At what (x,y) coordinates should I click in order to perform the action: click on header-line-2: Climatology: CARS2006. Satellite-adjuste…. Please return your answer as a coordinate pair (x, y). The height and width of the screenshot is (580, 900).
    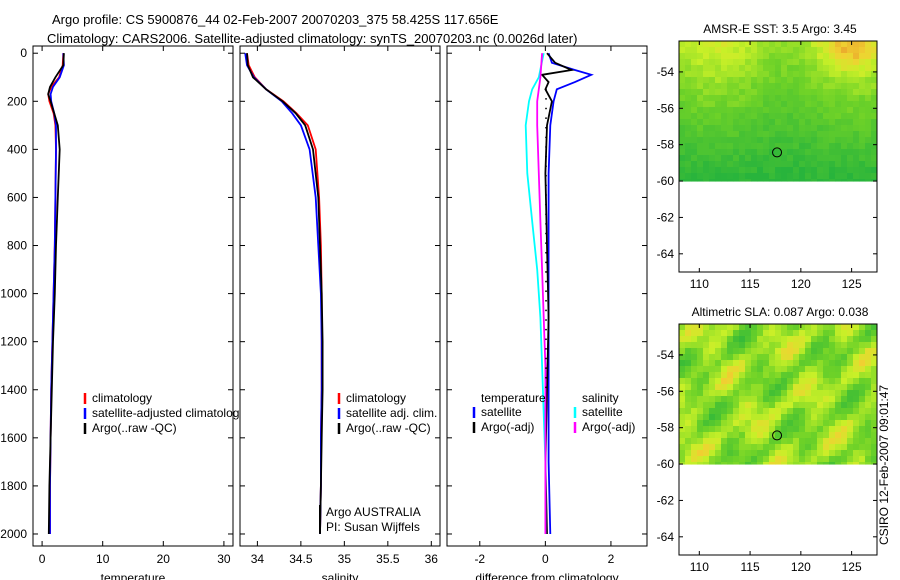
    Looking at the image, I should click on (312, 38).